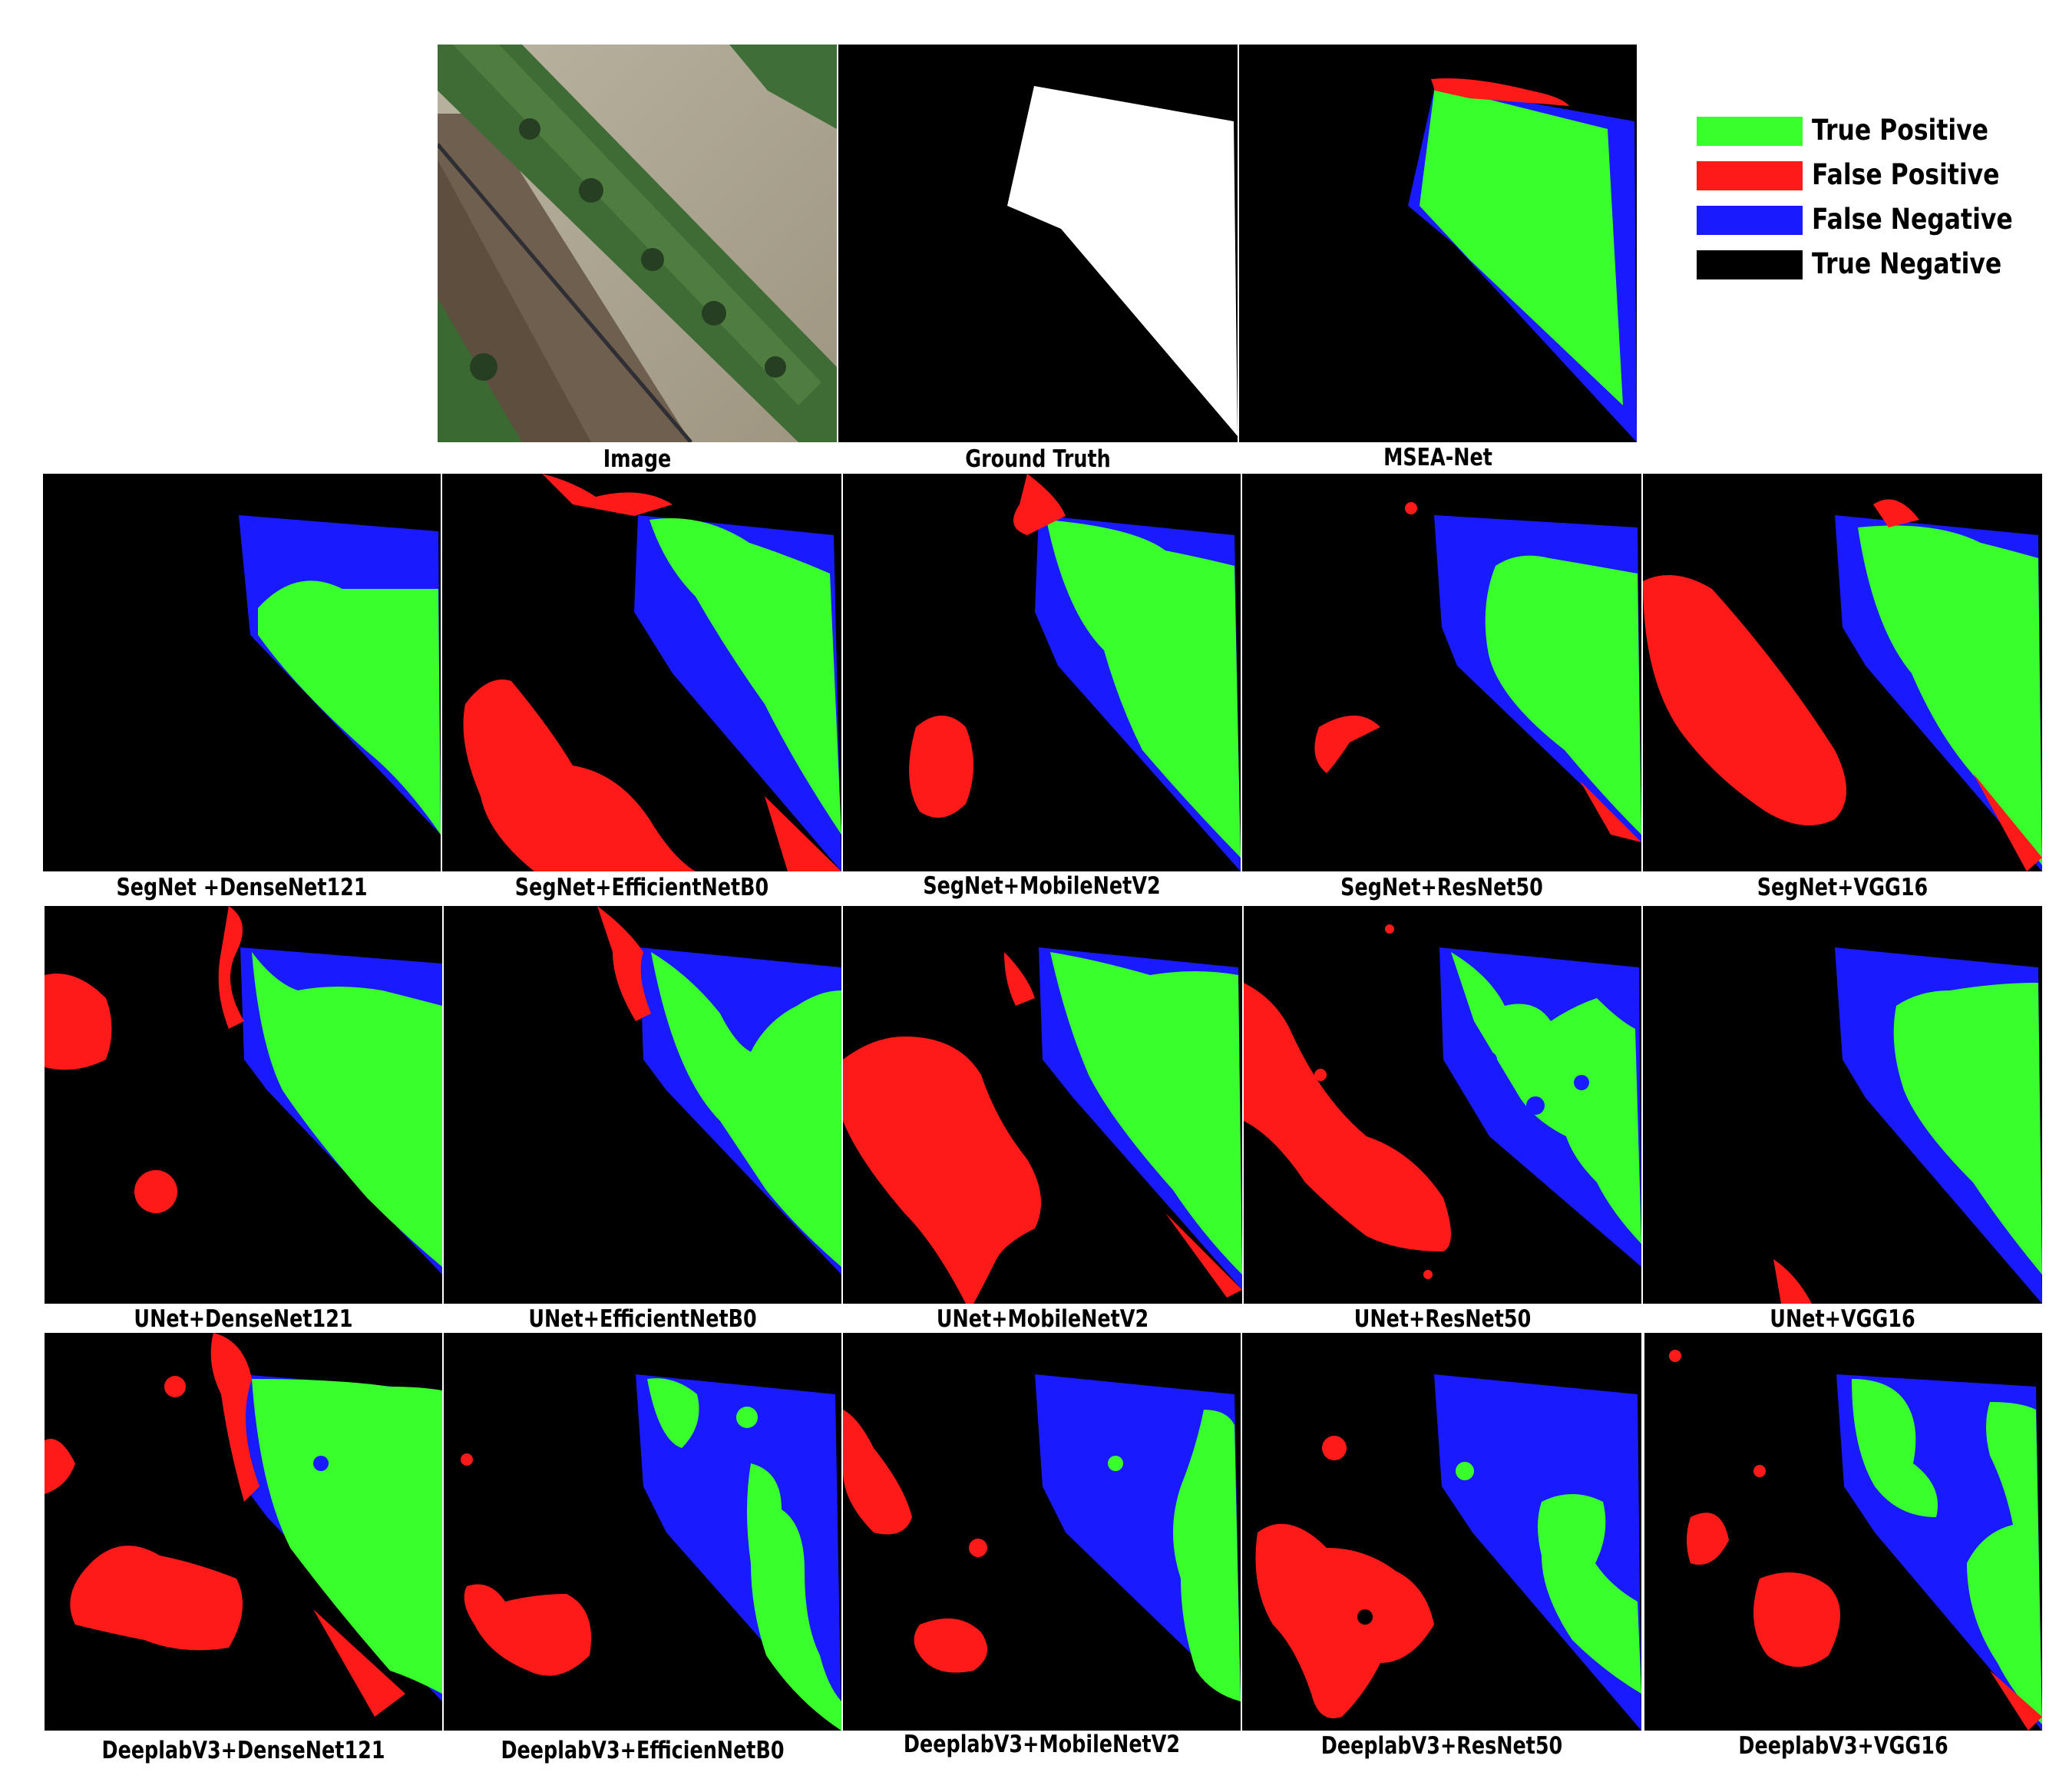 The image size is (2069, 1792). What do you see at coordinates (1900, 130) in the screenshot?
I see `legend-label: True Positive` at bounding box center [1900, 130].